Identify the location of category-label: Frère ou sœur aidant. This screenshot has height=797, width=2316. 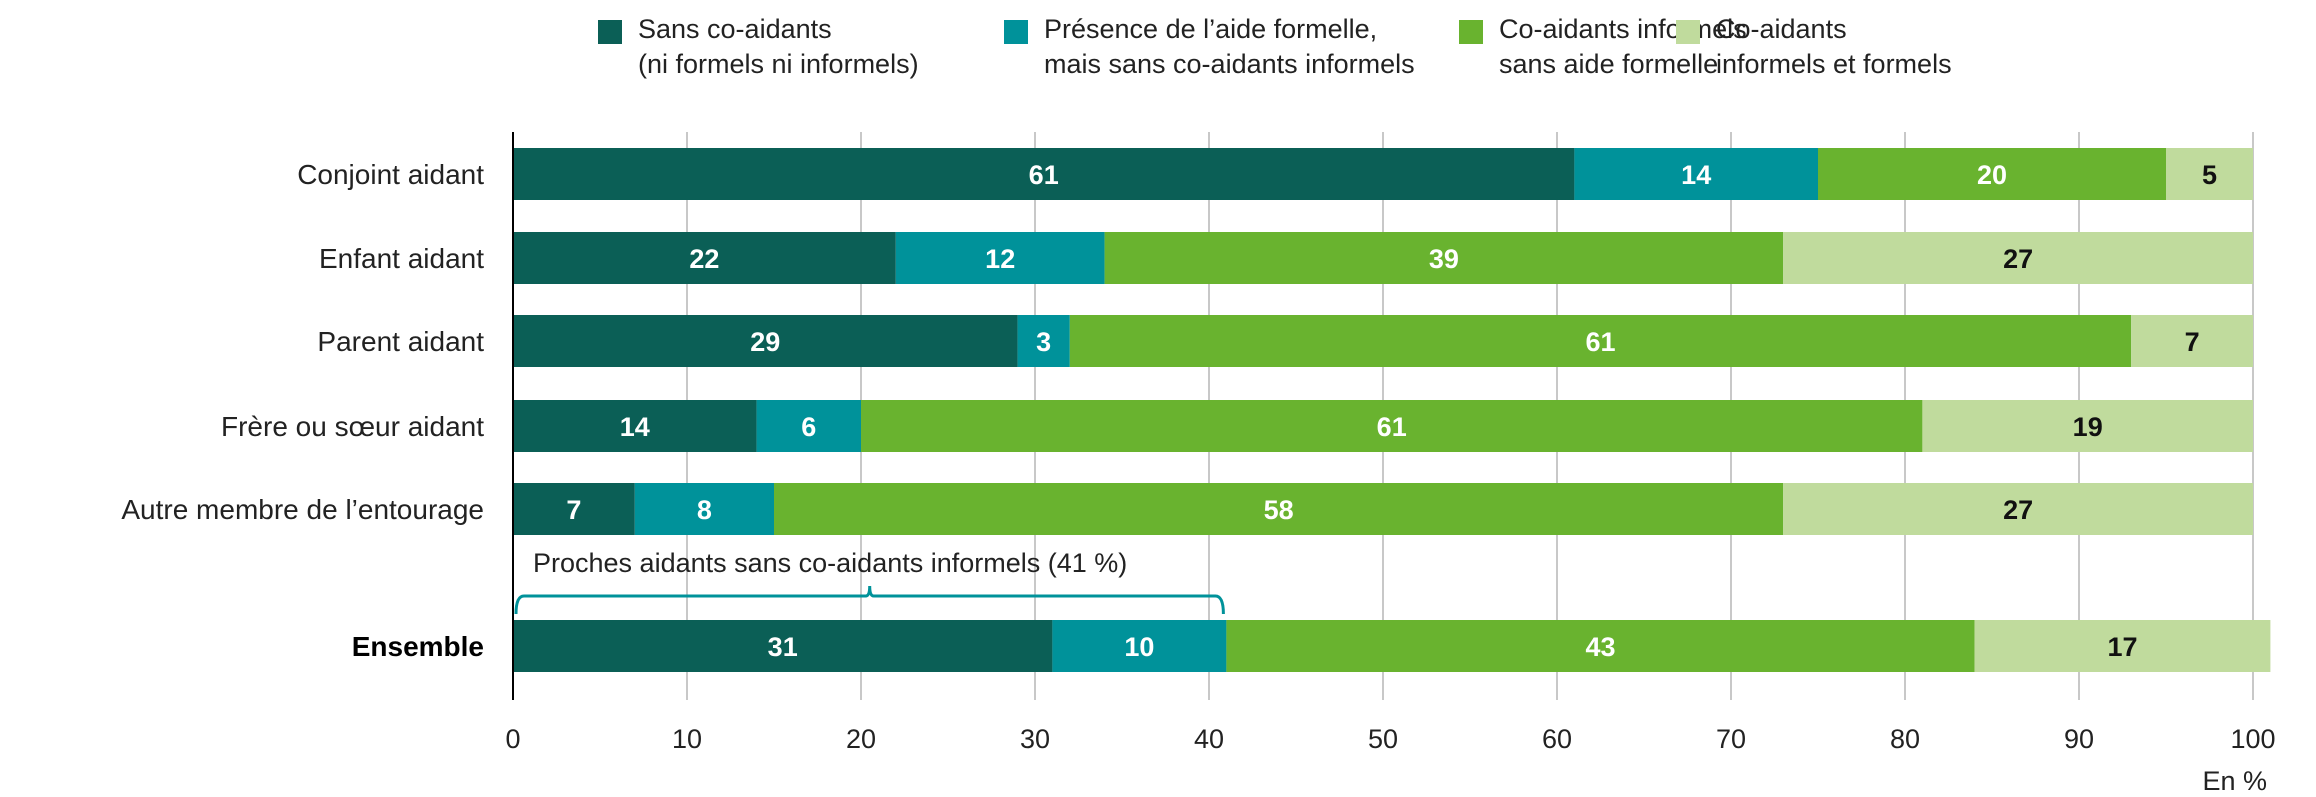
(352, 426).